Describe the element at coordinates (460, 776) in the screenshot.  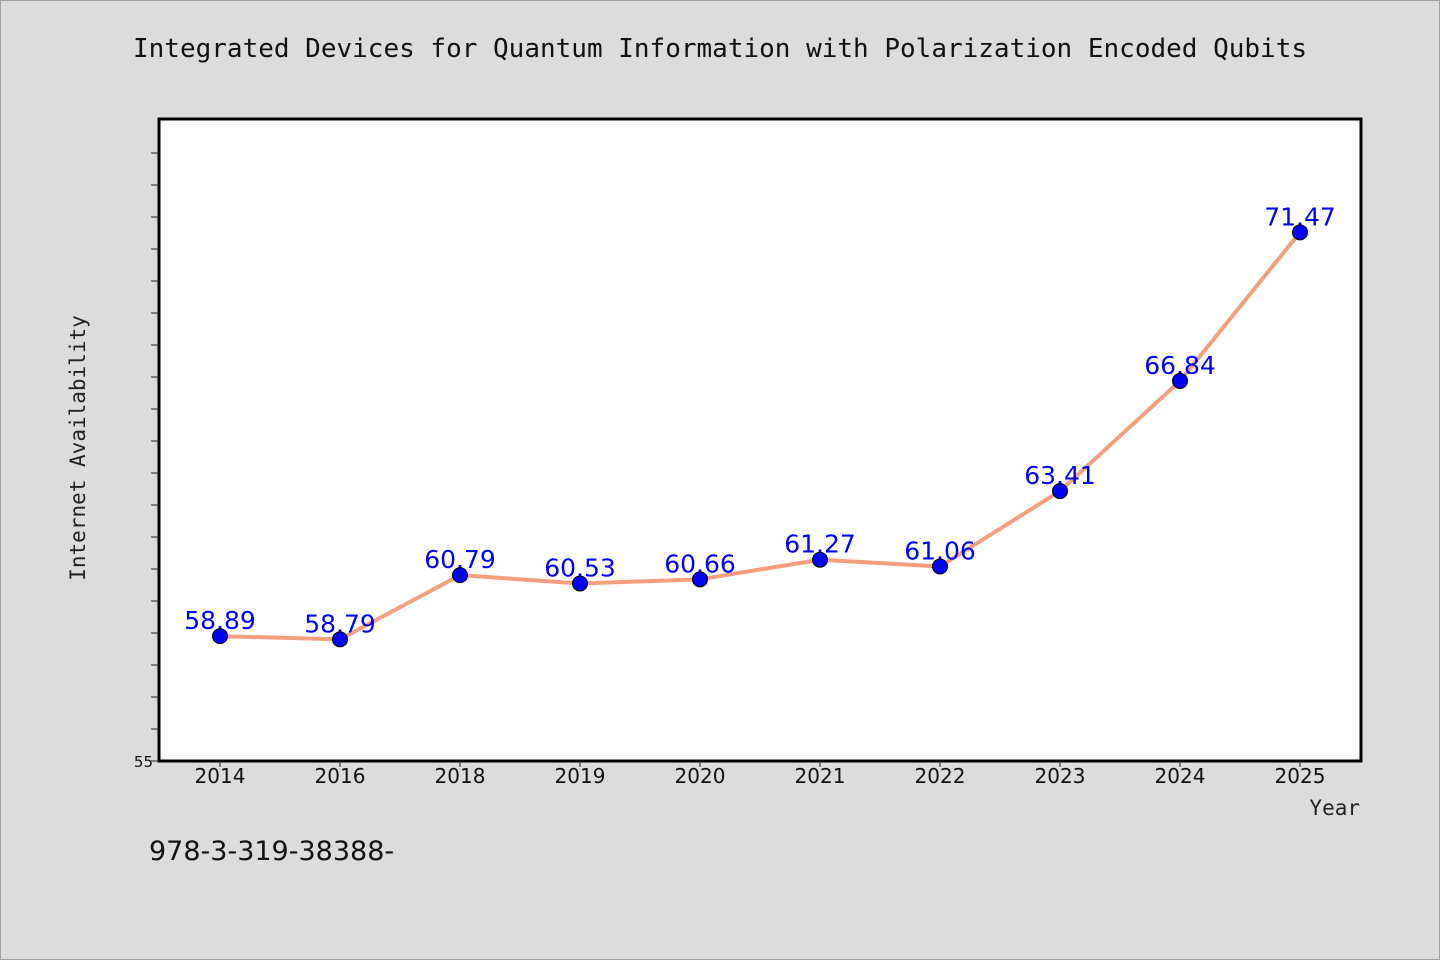
I see `x-tick-label: 2018` at that location.